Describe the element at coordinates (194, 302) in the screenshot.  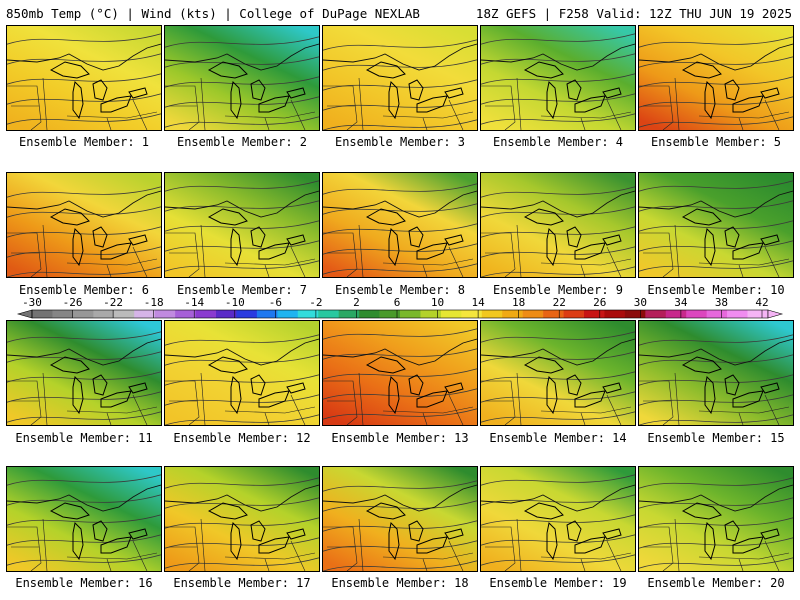
I see `colorbar-label: -14` at that location.